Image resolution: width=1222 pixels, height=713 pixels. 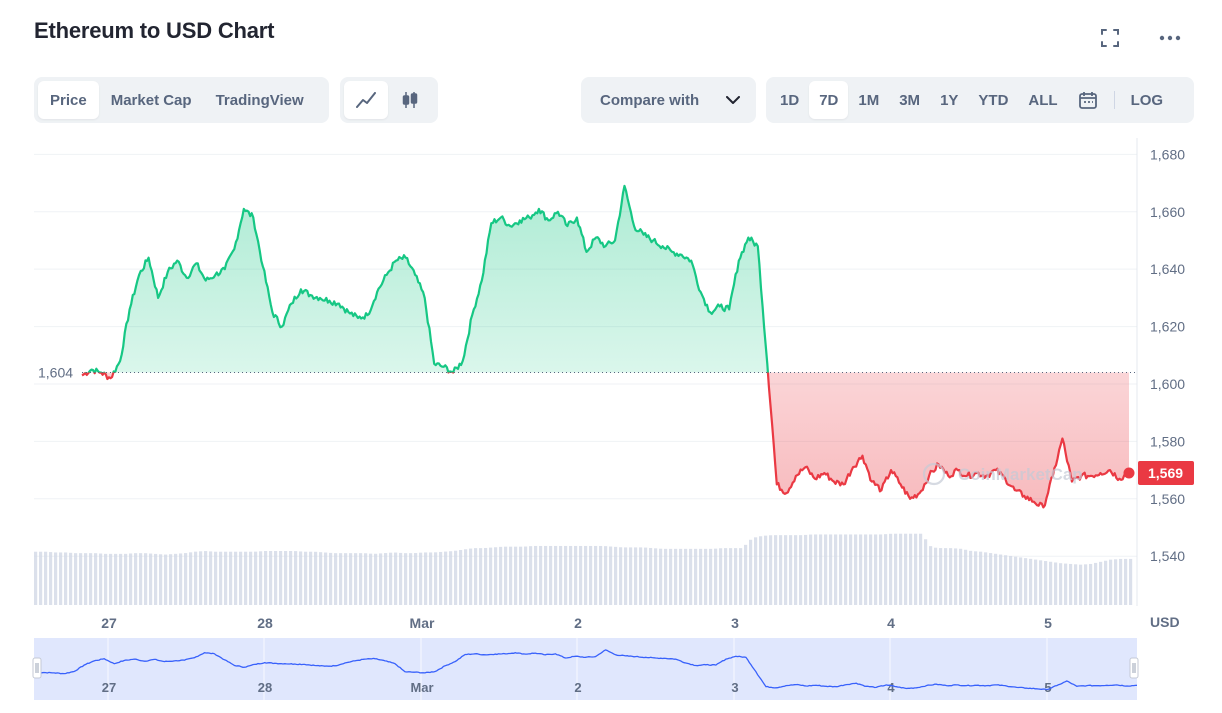 What do you see at coordinates (68, 100) in the screenshot?
I see `tab-price: Price` at bounding box center [68, 100].